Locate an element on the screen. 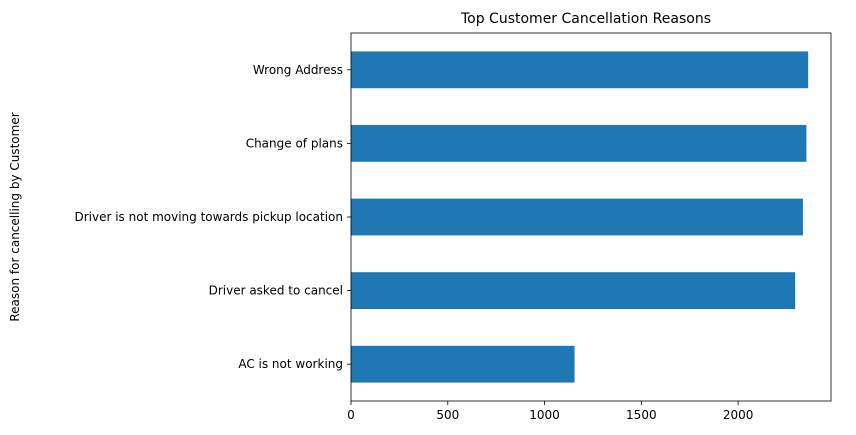  x-tick-label: 1500 is located at coordinates (641, 415).